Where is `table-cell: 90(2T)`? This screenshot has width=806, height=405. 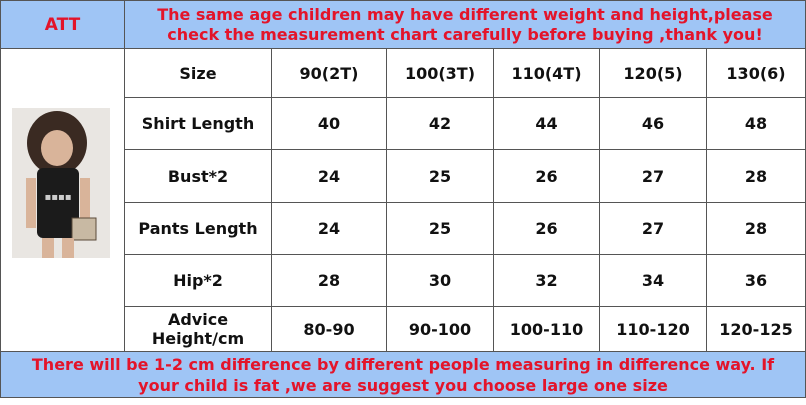 table-cell: 90(2T) is located at coordinates (329, 73).